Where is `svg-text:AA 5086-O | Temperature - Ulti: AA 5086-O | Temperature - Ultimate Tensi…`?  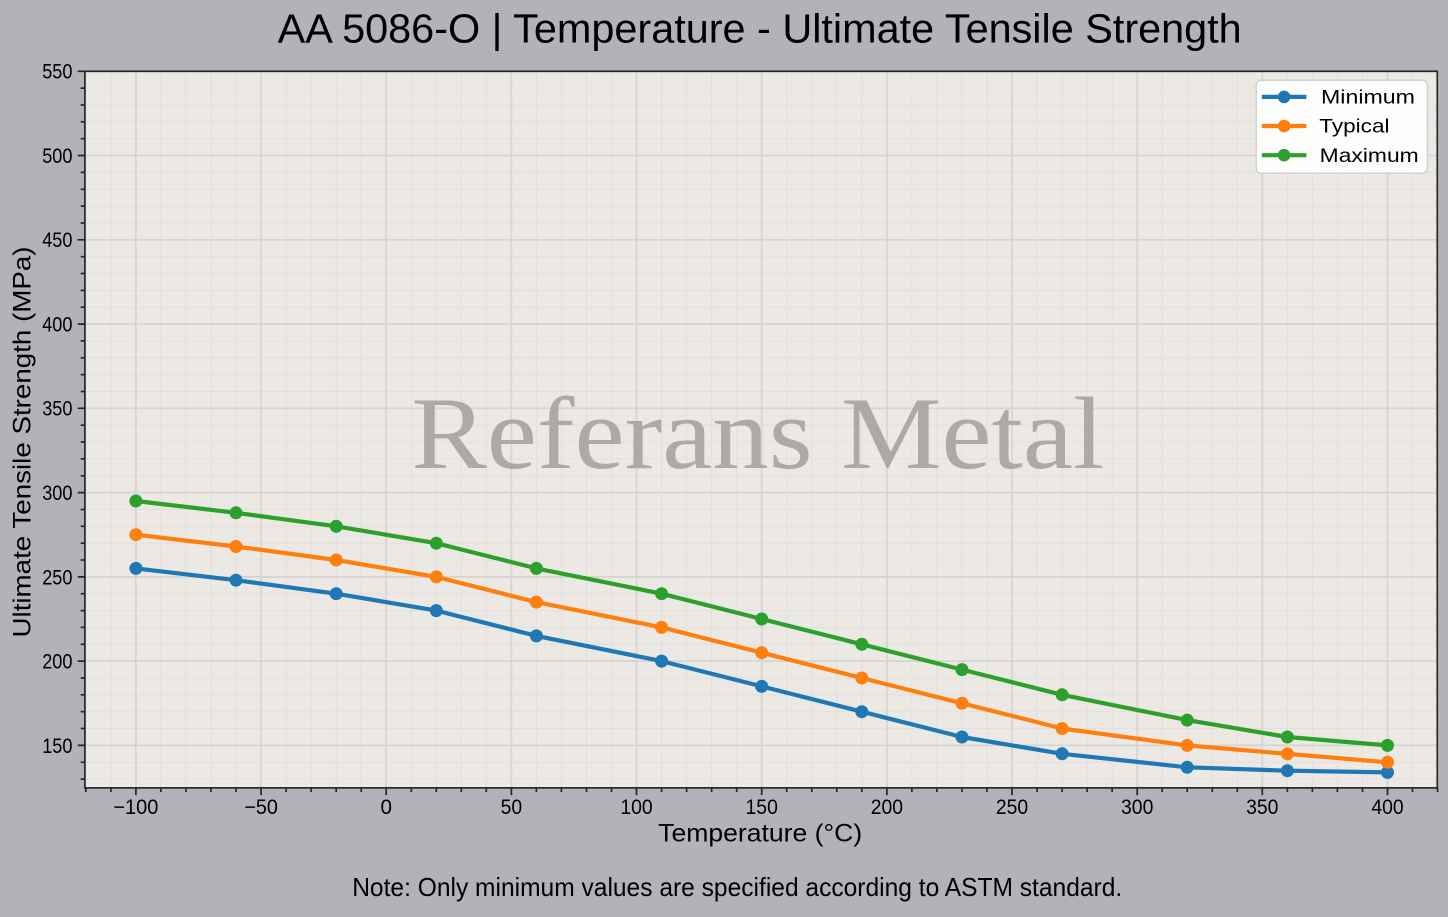 svg-text:AA 5086-O | Temperature - Ulti: AA 5086-O | Temperature - Ultimate Tensi… is located at coordinates (760, 29).